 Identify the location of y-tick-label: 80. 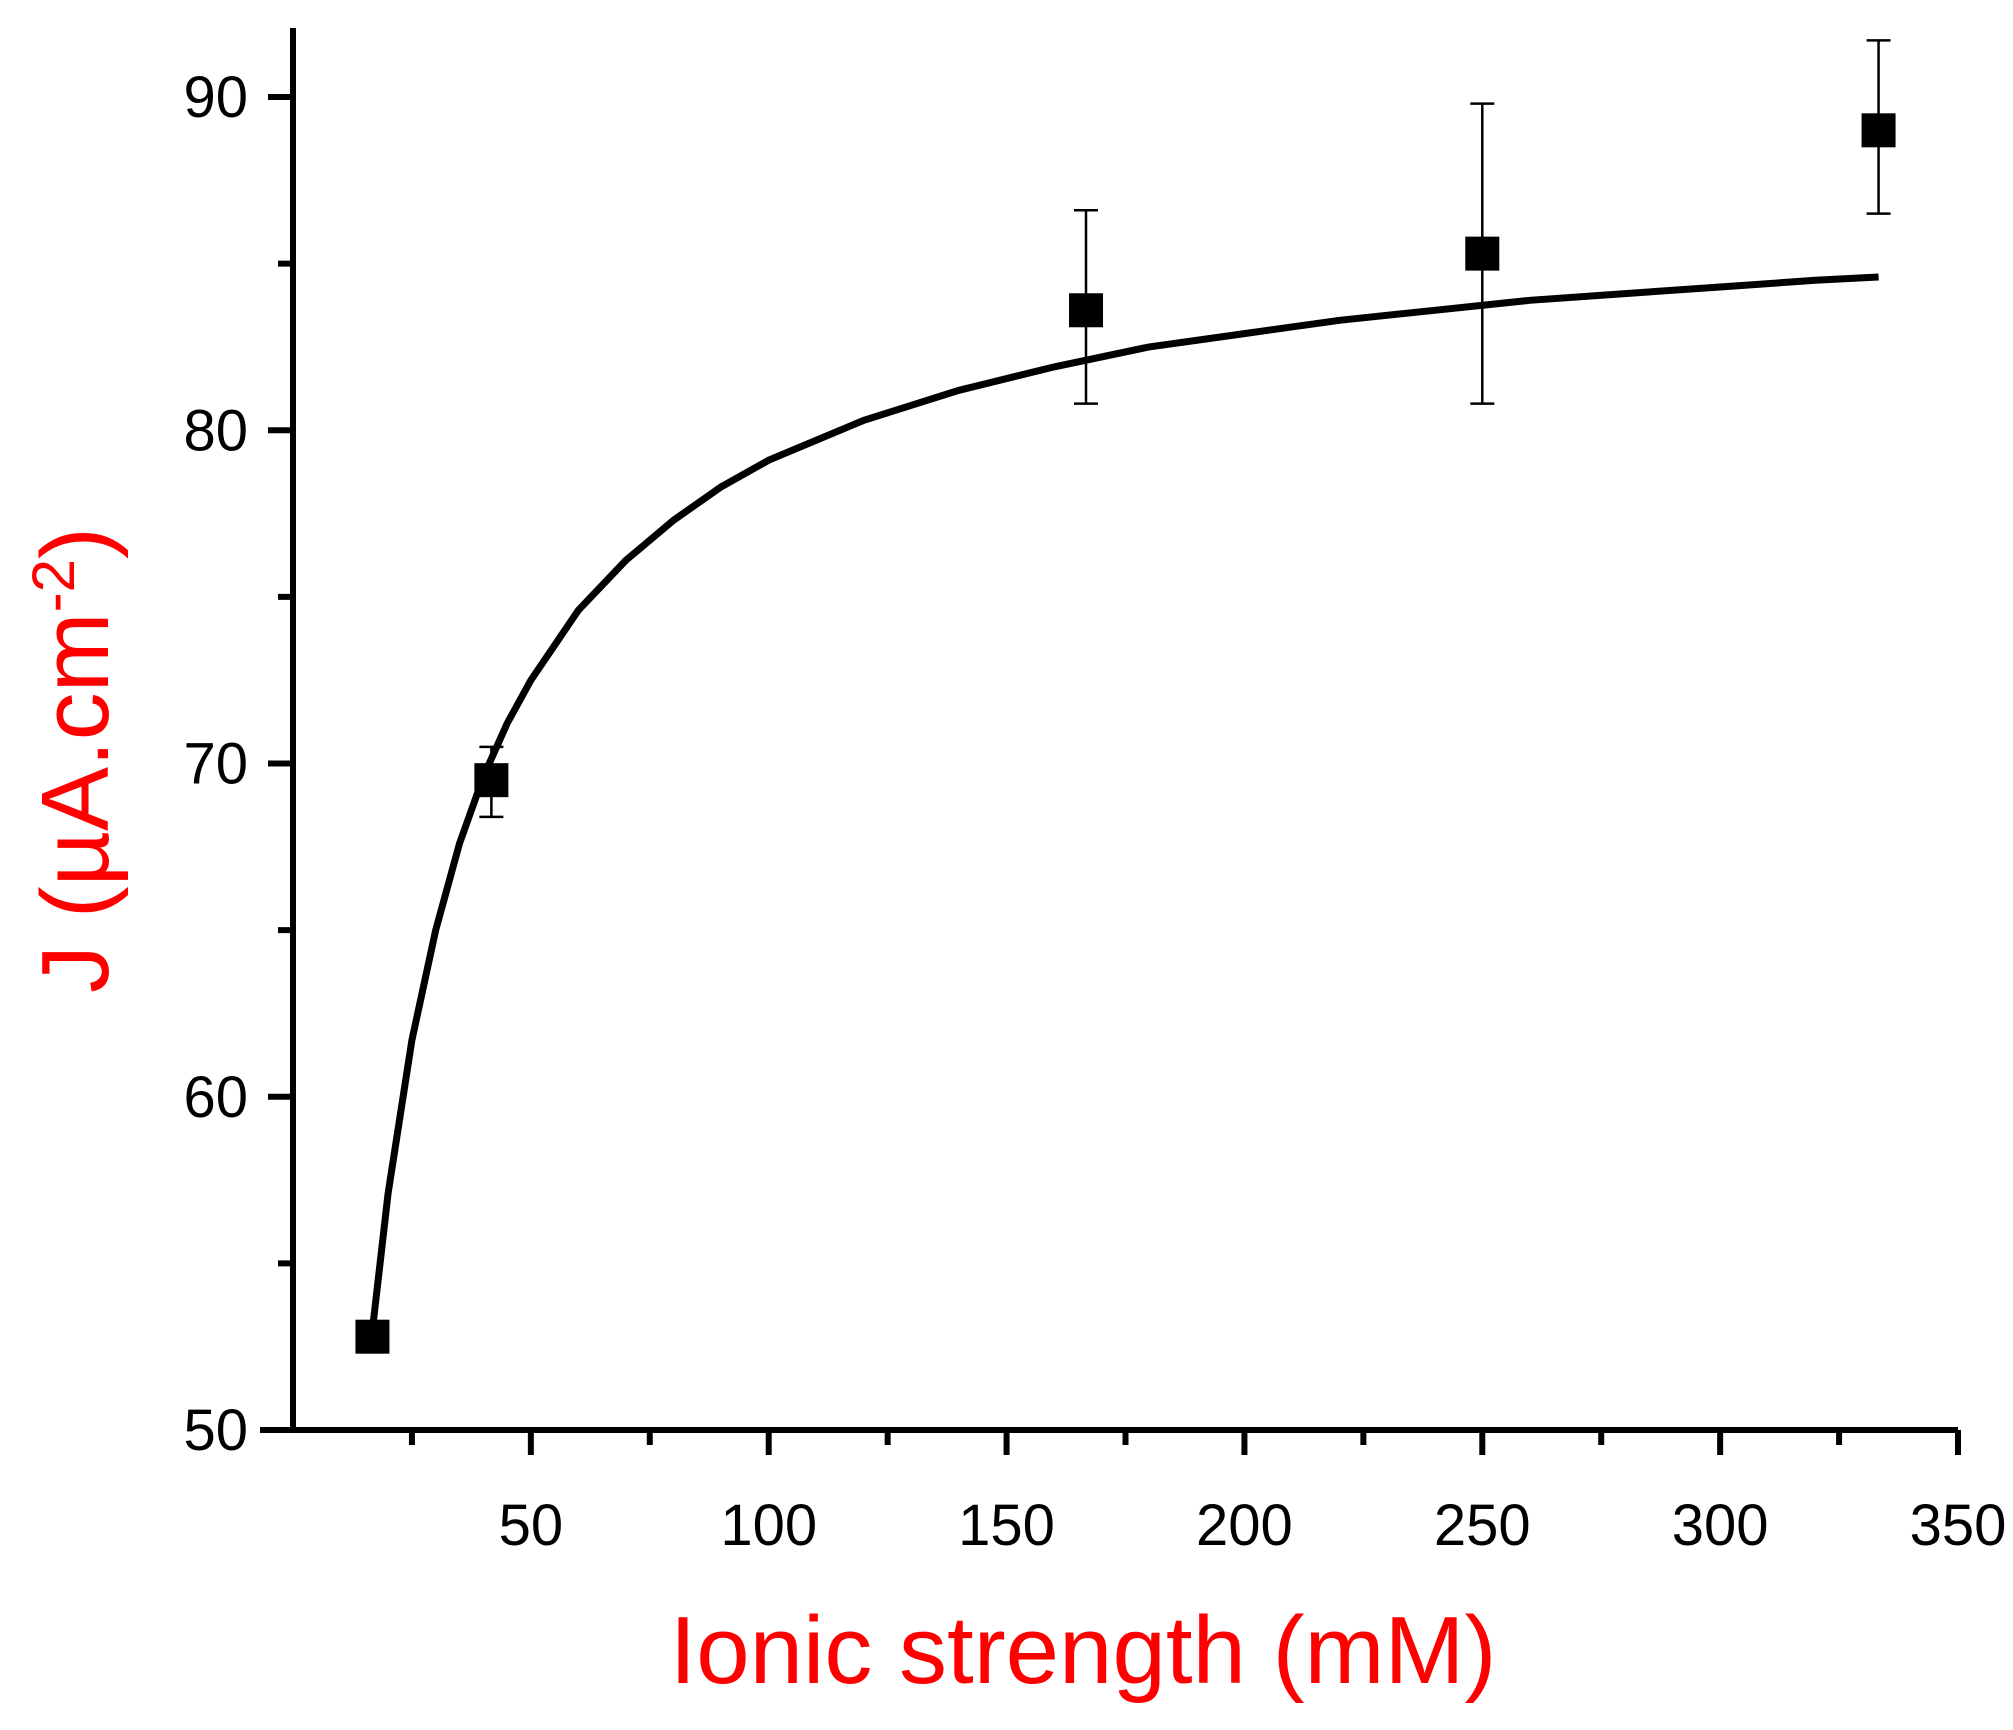
(215, 430).